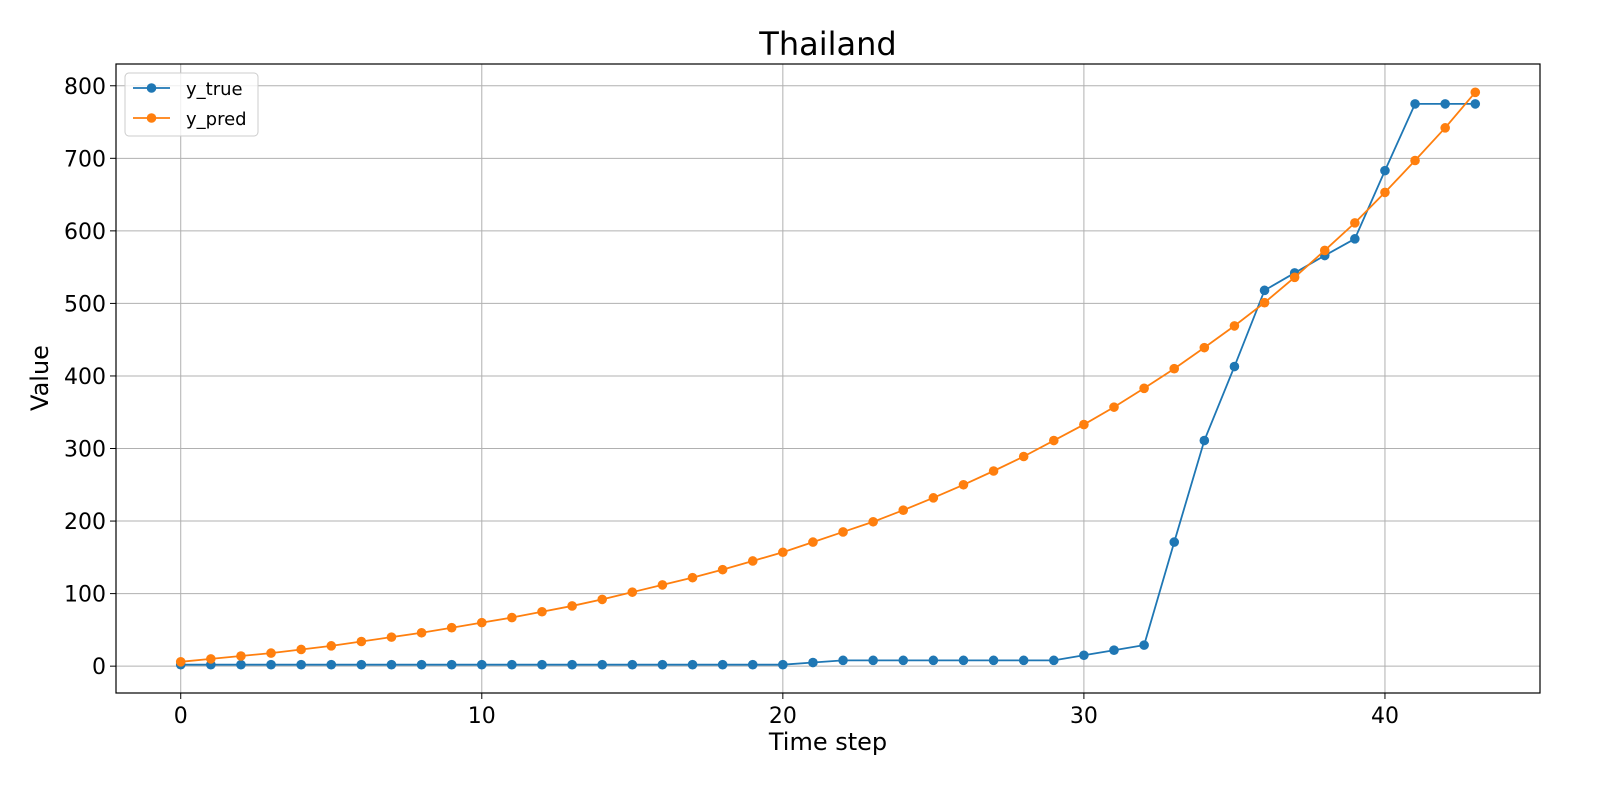 Image resolution: width=1600 pixels, height=800 pixels. Describe the element at coordinates (85, 595) in the screenshot. I see `y-tick-label: 100` at that location.